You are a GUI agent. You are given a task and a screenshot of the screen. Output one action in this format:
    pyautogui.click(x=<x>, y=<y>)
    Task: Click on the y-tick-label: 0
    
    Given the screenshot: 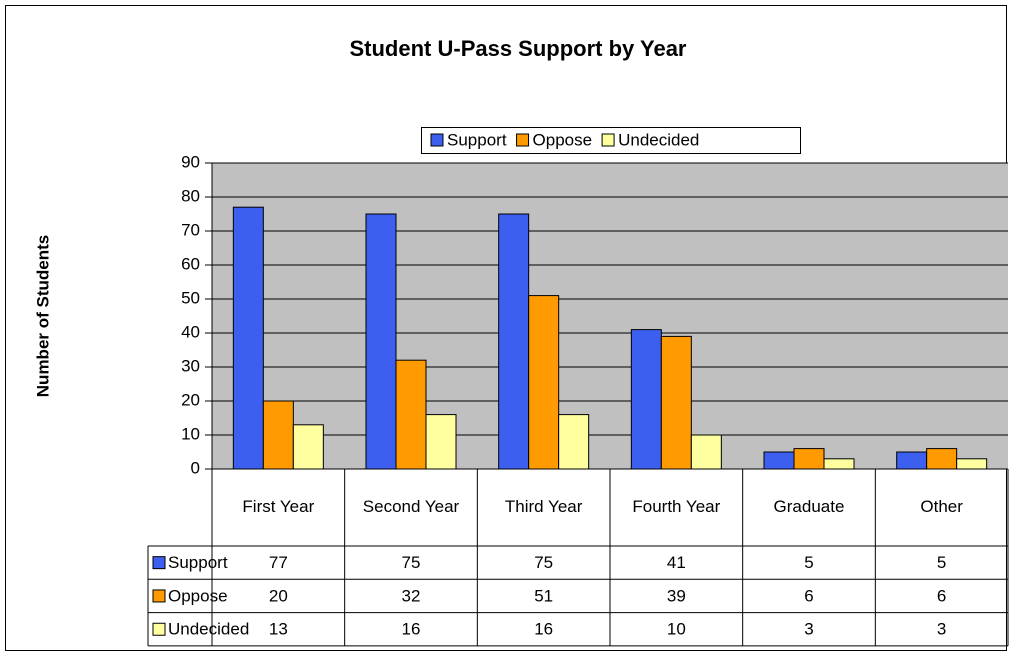 What is the action you would take?
    pyautogui.click(x=195, y=467)
    